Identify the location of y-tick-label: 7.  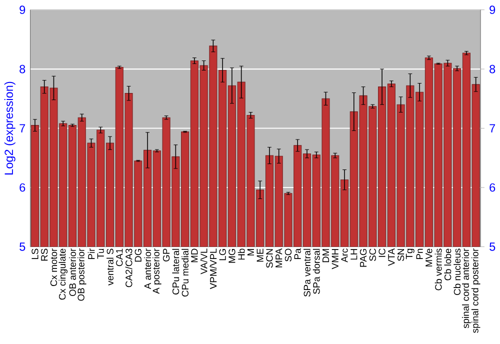
(23, 128).